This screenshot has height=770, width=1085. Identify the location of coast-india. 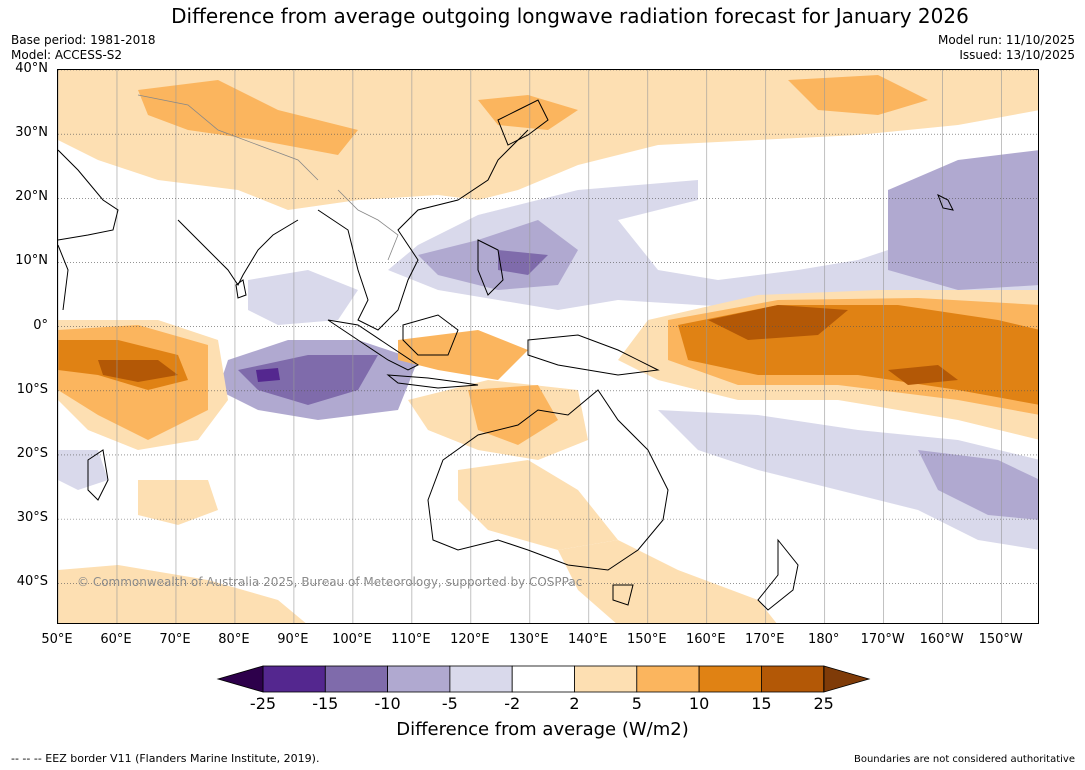
(238, 252).